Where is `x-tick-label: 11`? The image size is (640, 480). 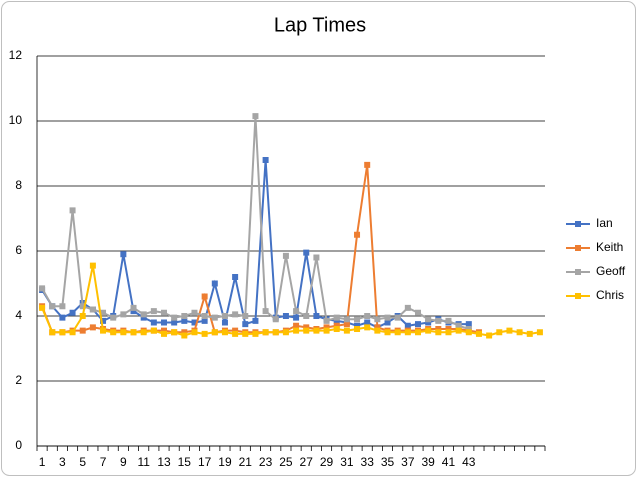 x-tick-label: 11 is located at coordinates (143, 462).